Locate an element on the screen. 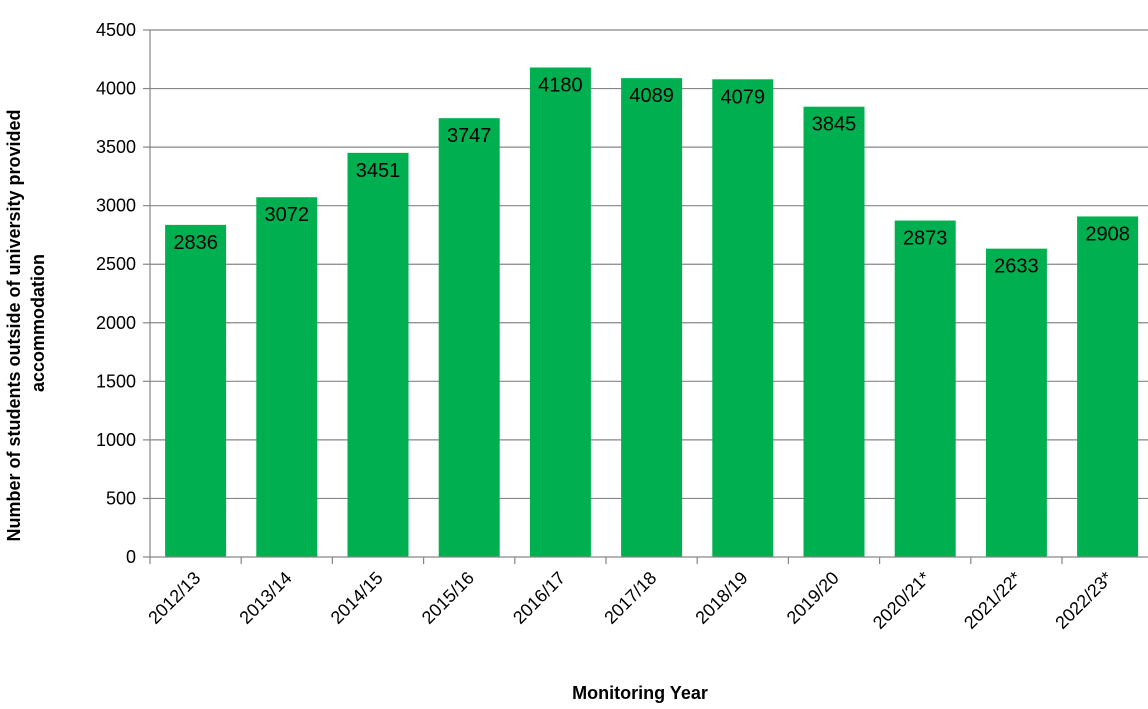 The height and width of the screenshot is (709, 1148). x-tick-label: 2016/17 is located at coordinates (539, 598).